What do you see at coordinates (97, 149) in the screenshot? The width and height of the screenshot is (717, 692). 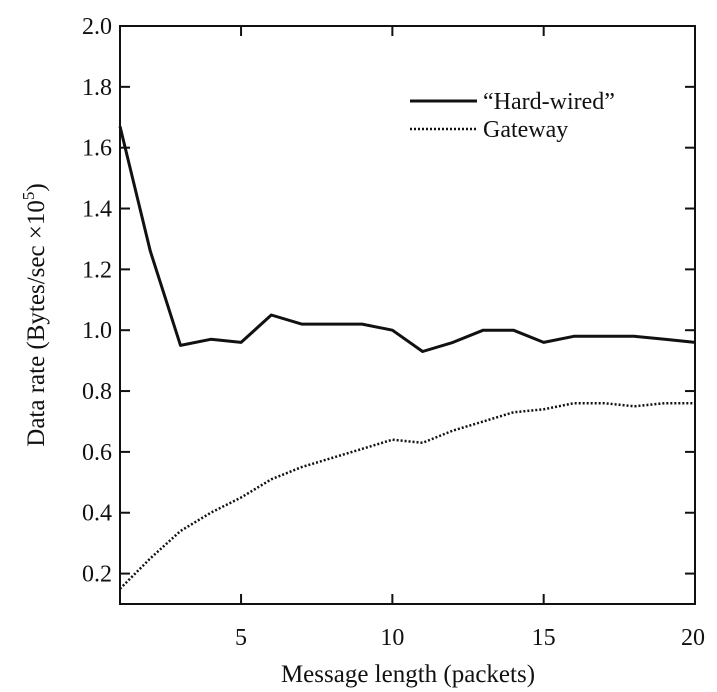 I see `y-tick-label-7: 1.6` at bounding box center [97, 149].